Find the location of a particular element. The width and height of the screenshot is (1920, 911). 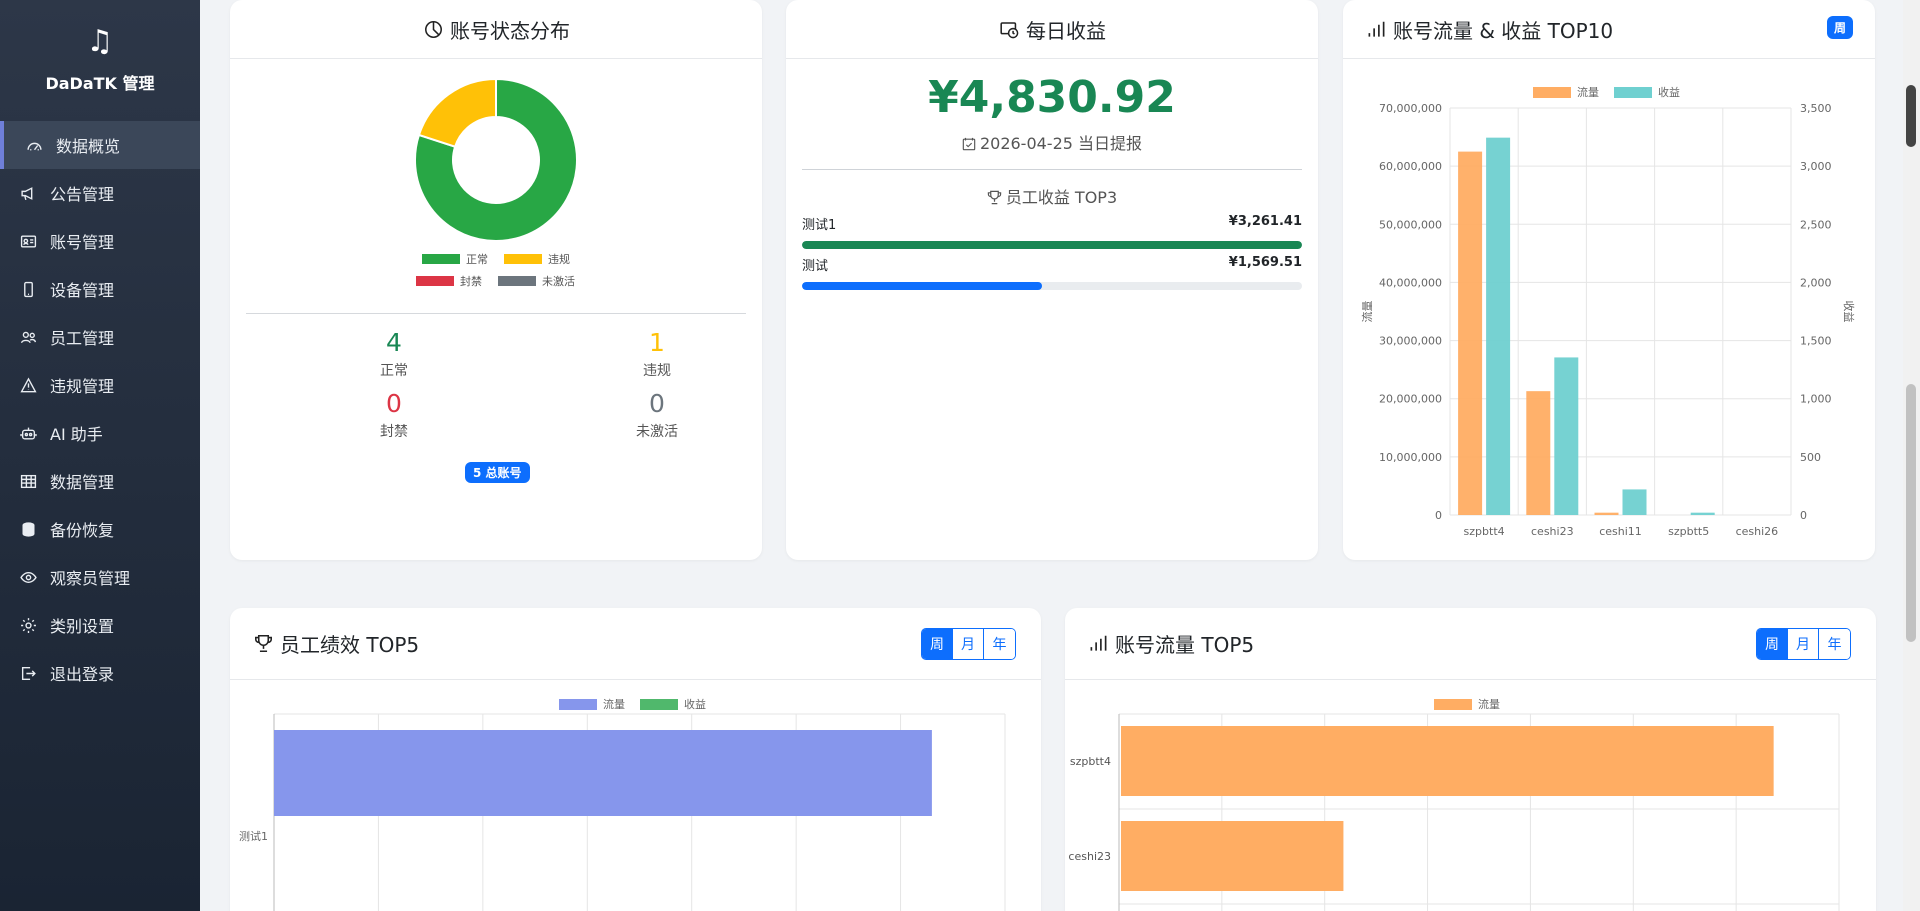

y-tick-label: 0 is located at coordinates (1438, 515).